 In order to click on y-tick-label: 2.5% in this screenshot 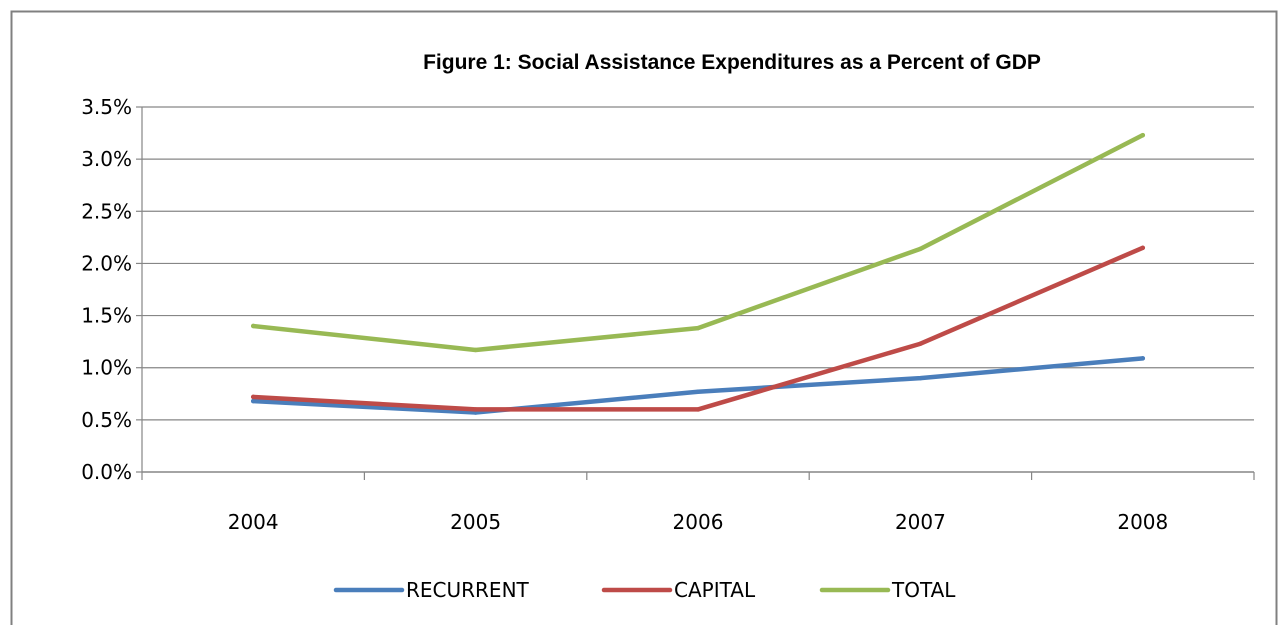, I will do `click(106, 211)`.